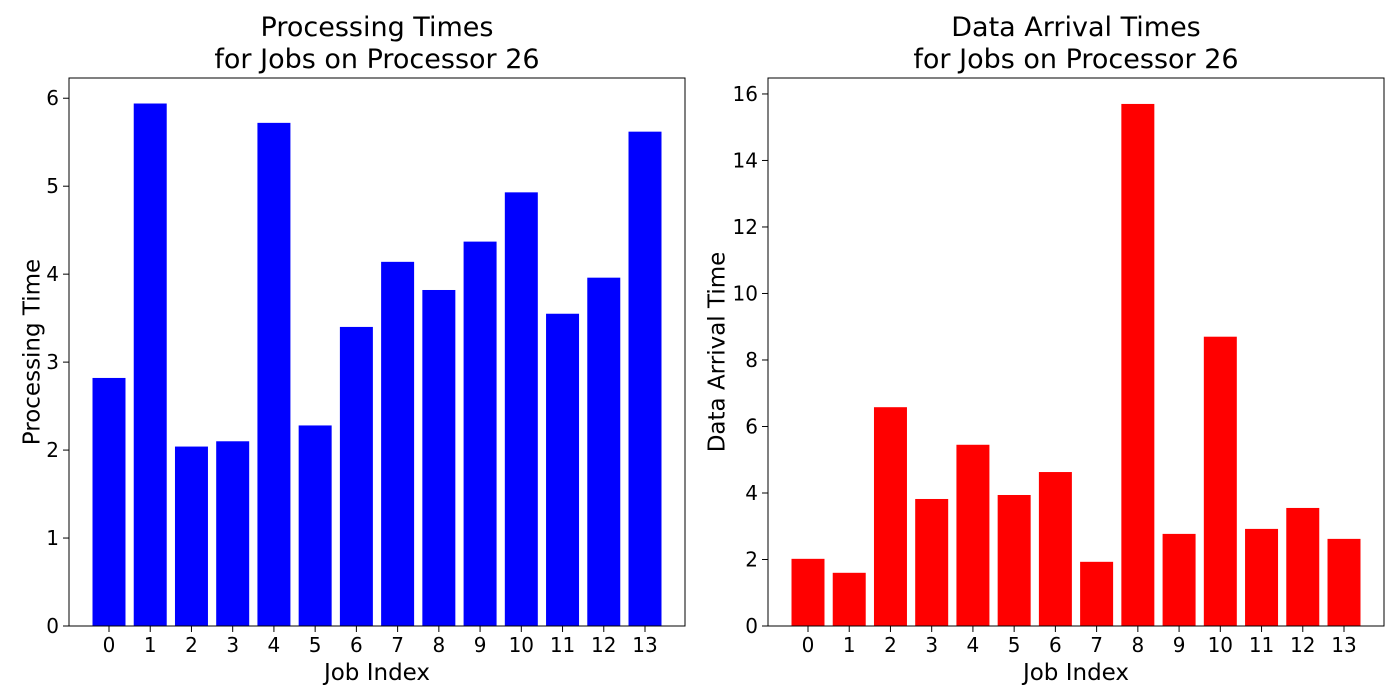 The width and height of the screenshot is (1400, 700). Describe the element at coordinates (438, 645) in the screenshot. I see `processing-times-xtick-label-8: 8` at that location.